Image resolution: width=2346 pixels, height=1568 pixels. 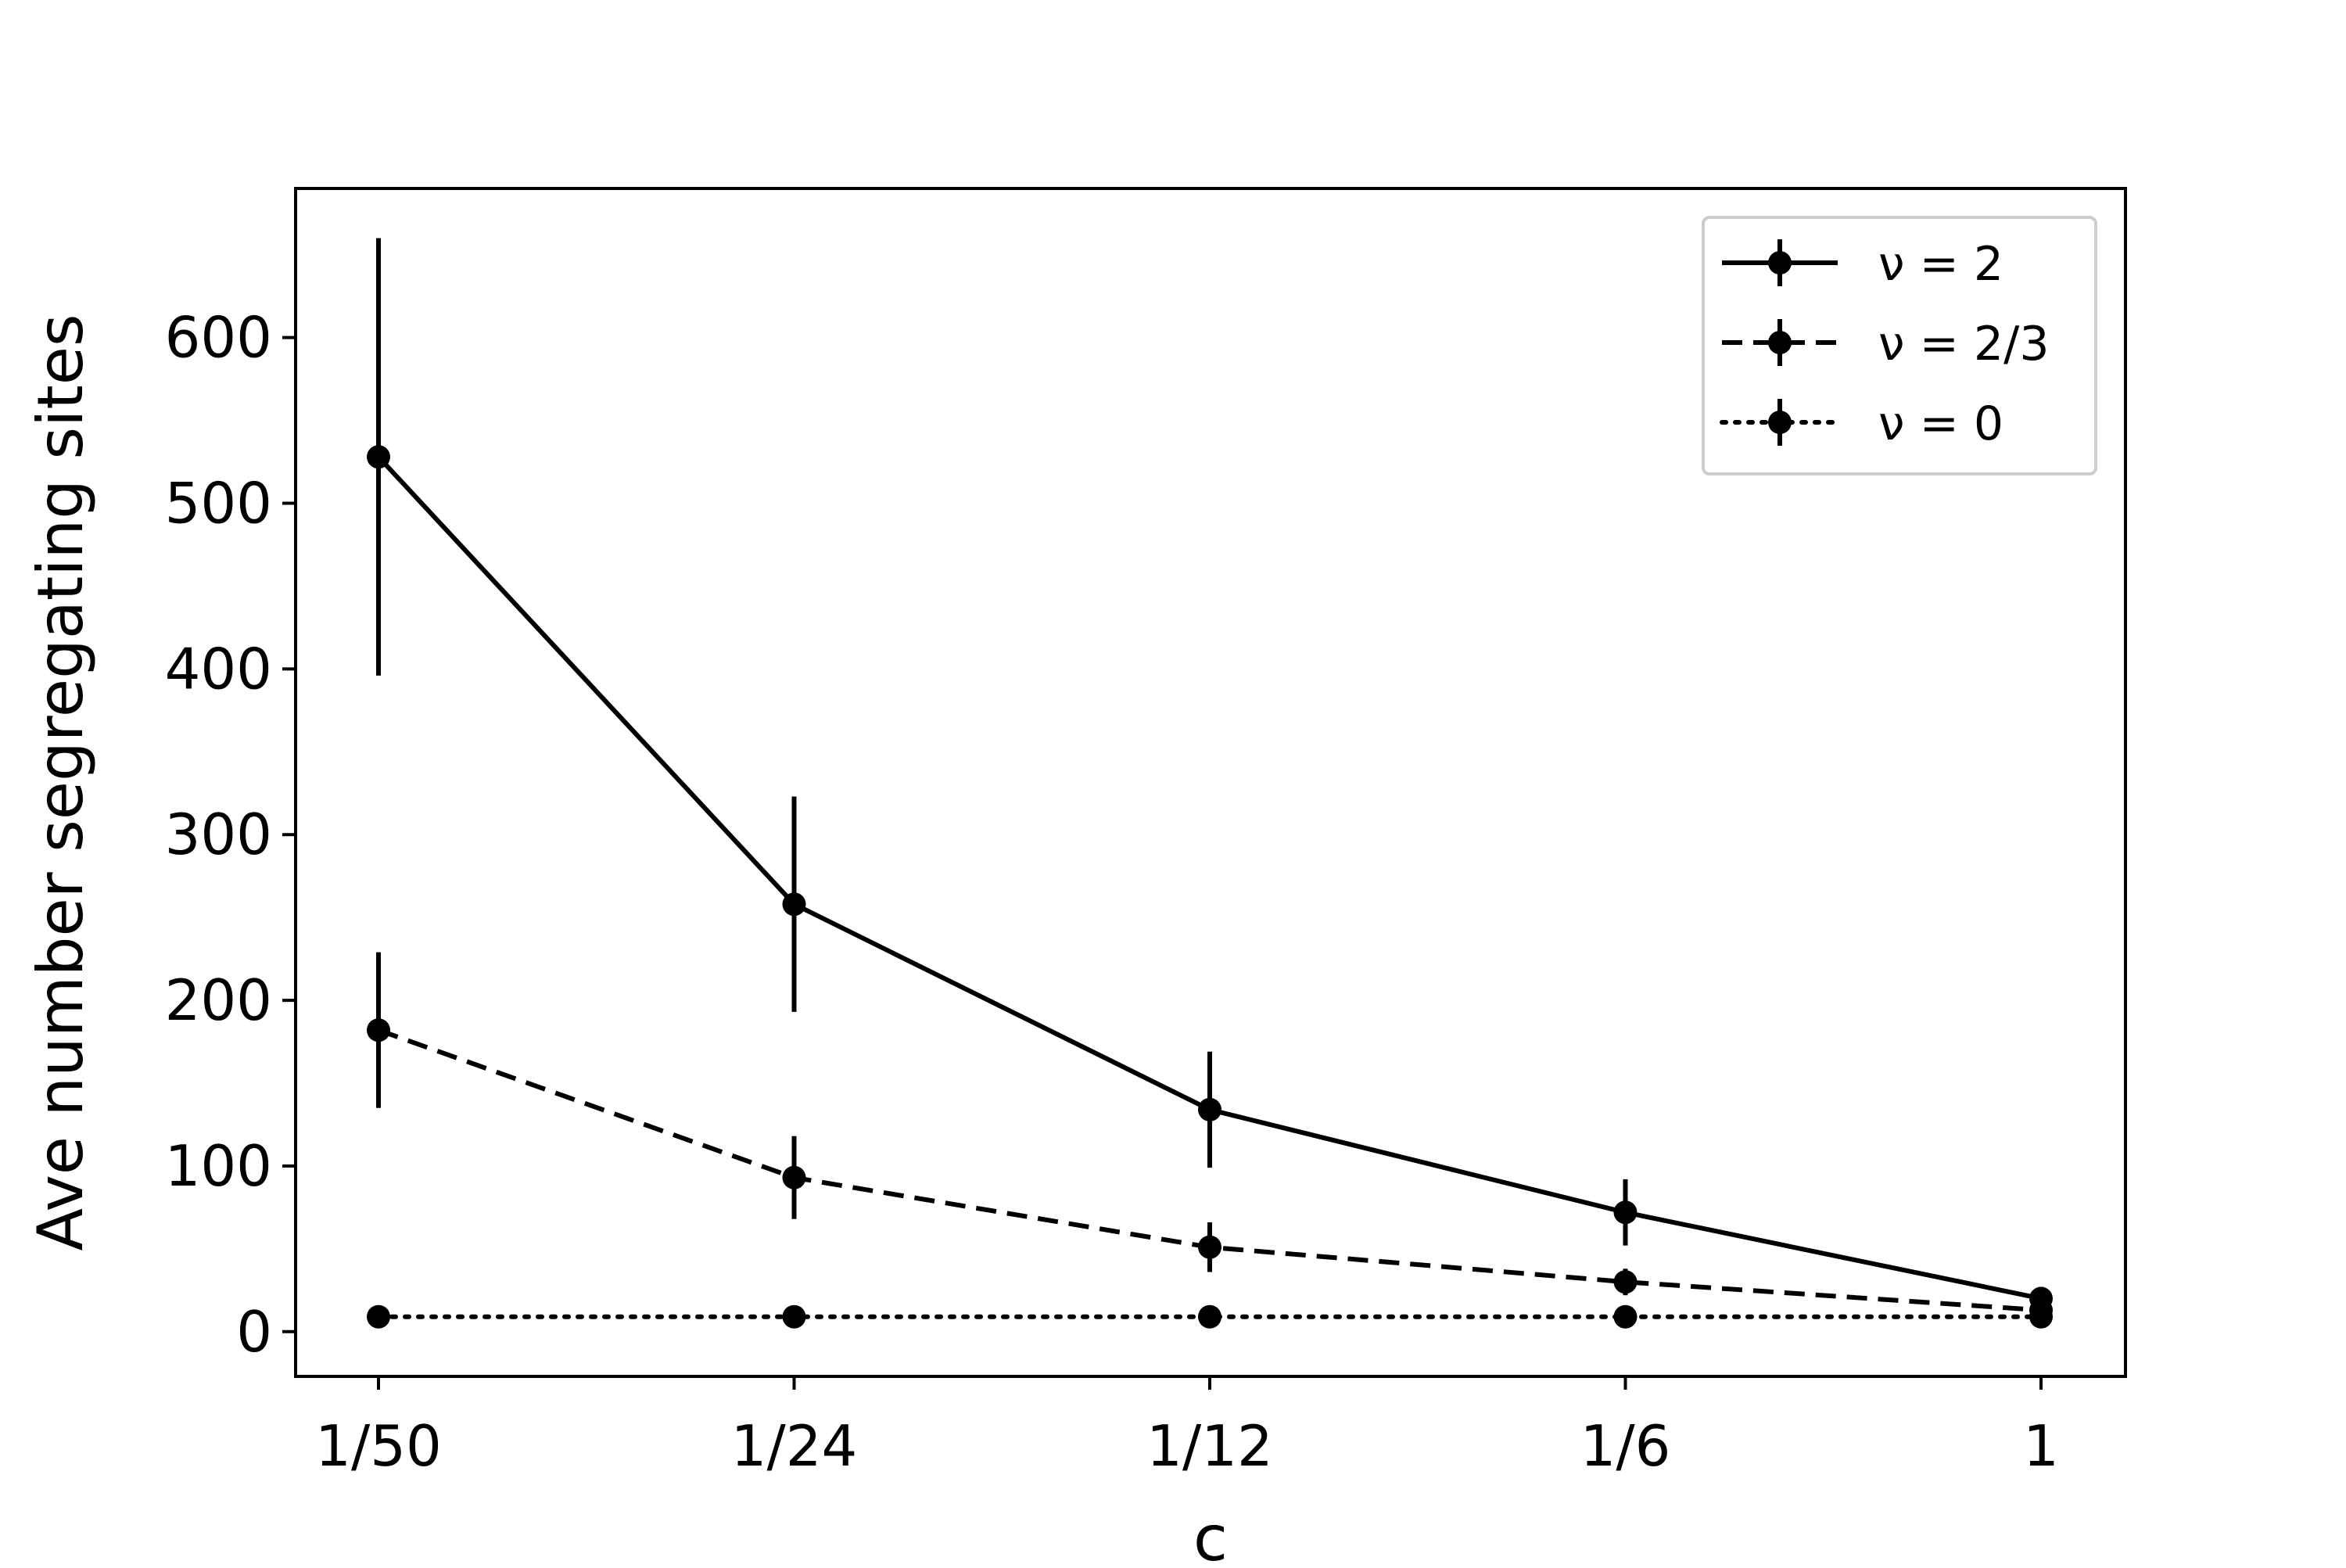 I want to click on legend-label: ν = 2, so click(x=1941, y=264).